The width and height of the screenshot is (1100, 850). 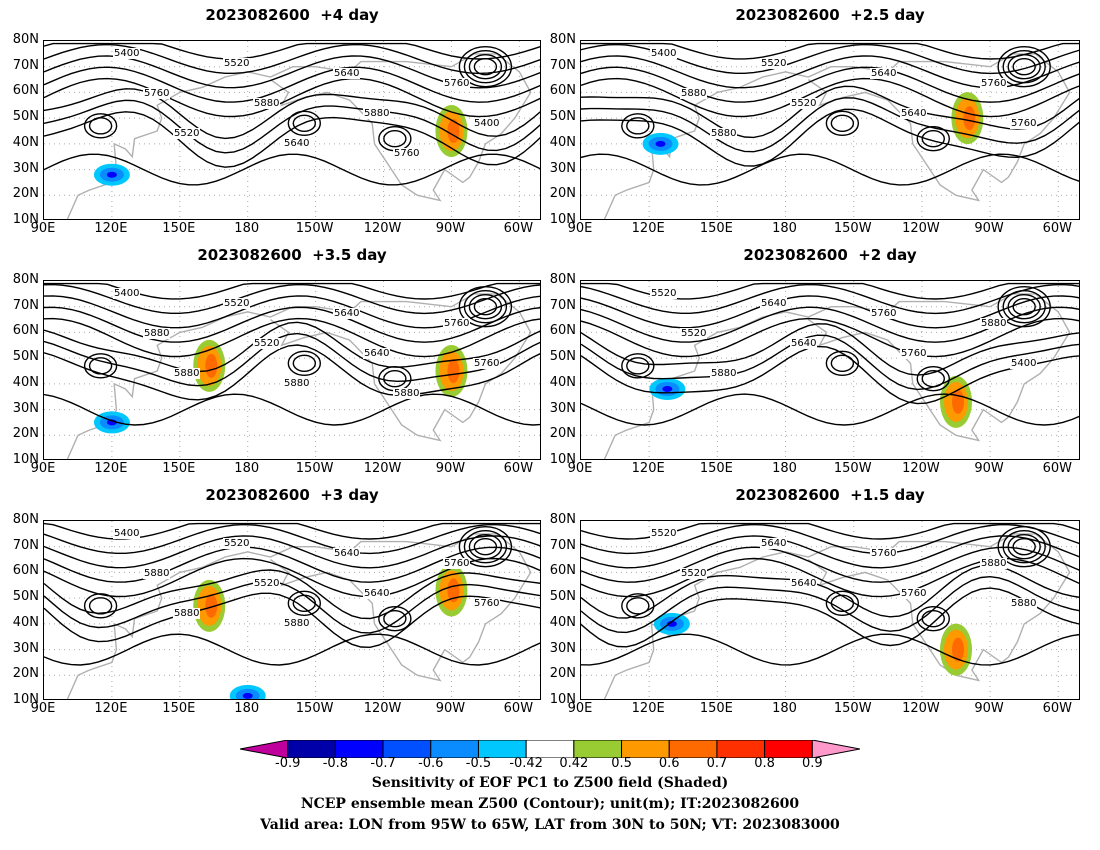 What do you see at coordinates (580, 228) in the screenshot?
I see `x-tick-label: 90E` at bounding box center [580, 228].